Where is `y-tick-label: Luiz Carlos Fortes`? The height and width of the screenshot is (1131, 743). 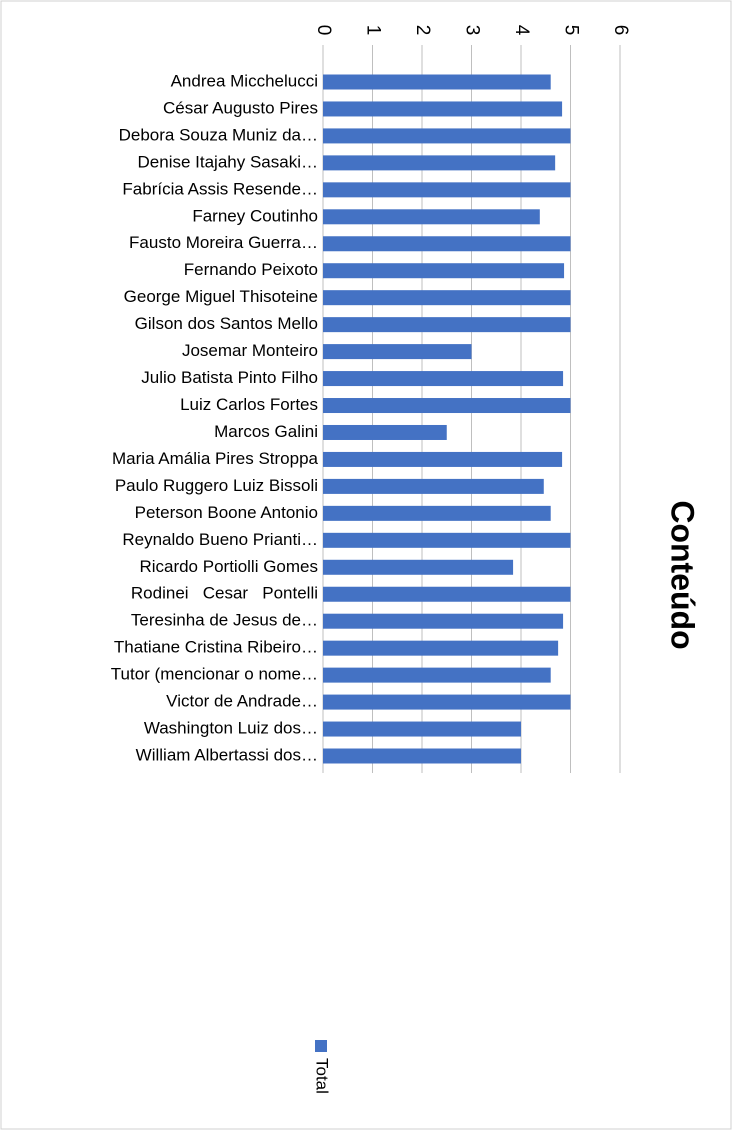
y-tick-label: Luiz Carlos Fortes is located at coordinates (249, 404).